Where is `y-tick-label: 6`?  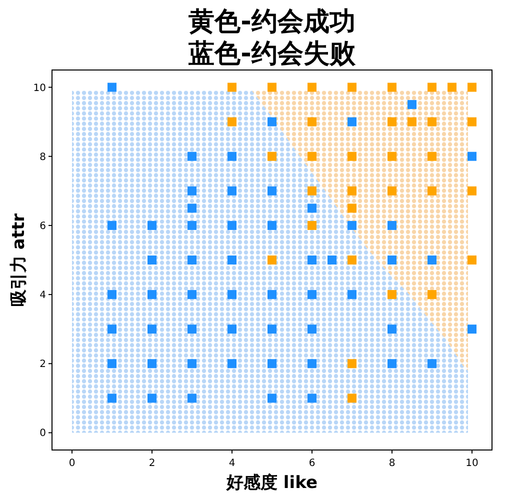 y-tick-label: 6 is located at coordinates (43, 226).